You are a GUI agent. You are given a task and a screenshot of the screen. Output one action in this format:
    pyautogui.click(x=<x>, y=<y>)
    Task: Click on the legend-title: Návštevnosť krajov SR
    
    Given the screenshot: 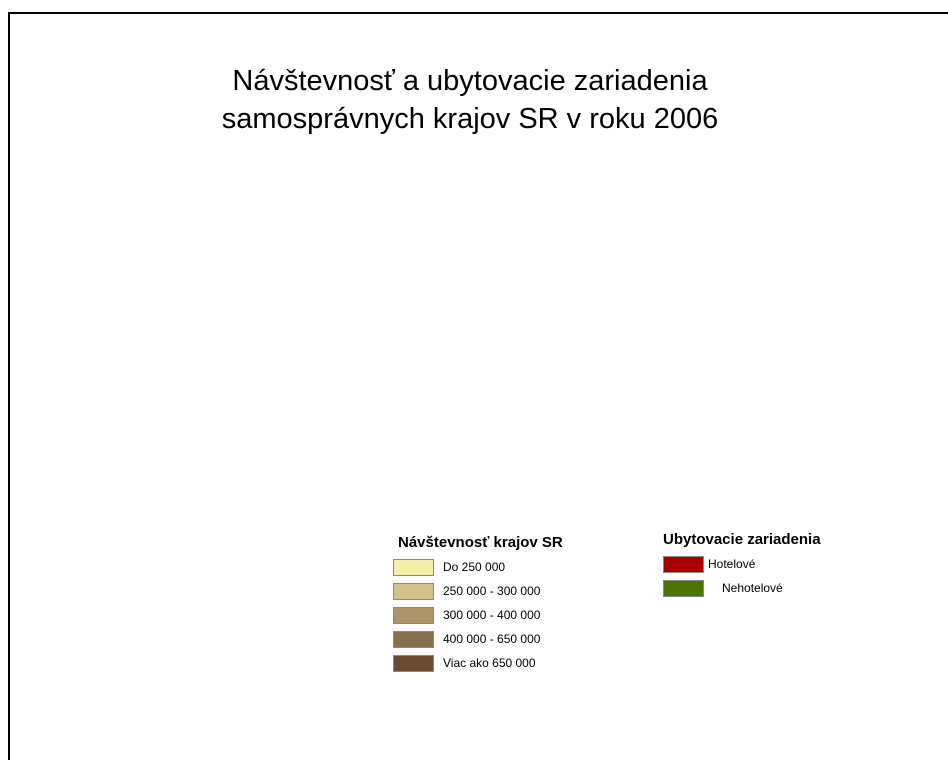 What is the action you would take?
    pyautogui.click(x=480, y=542)
    